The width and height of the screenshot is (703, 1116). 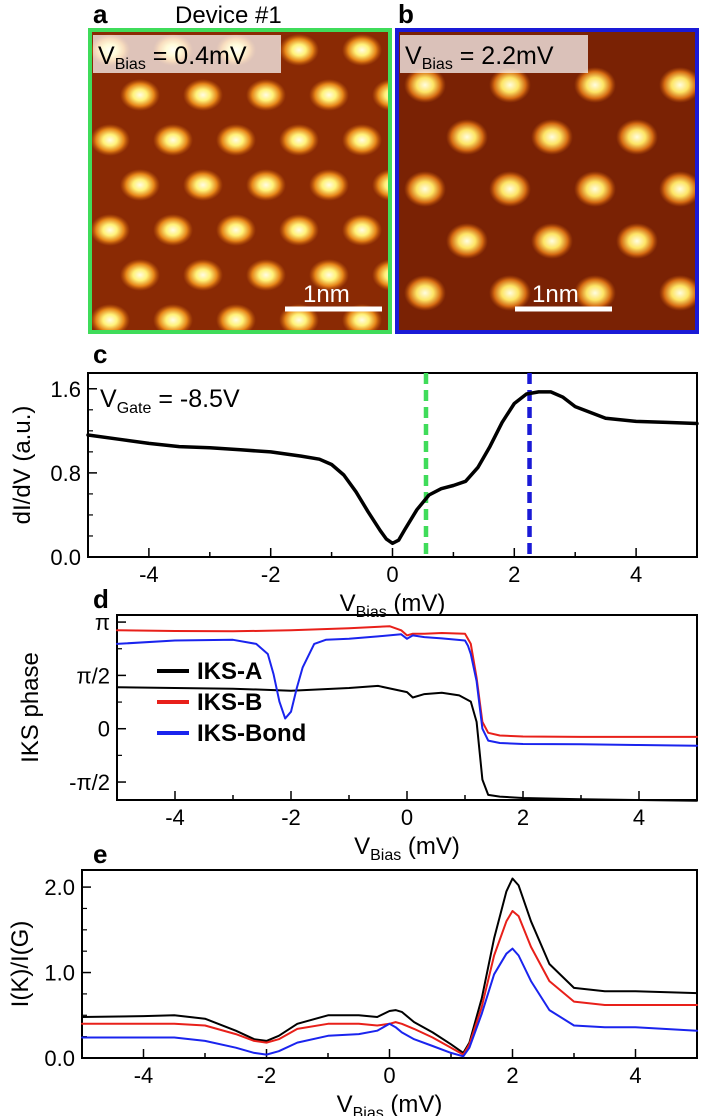 I want to click on bias-label-bg-b, so click(x=494, y=54).